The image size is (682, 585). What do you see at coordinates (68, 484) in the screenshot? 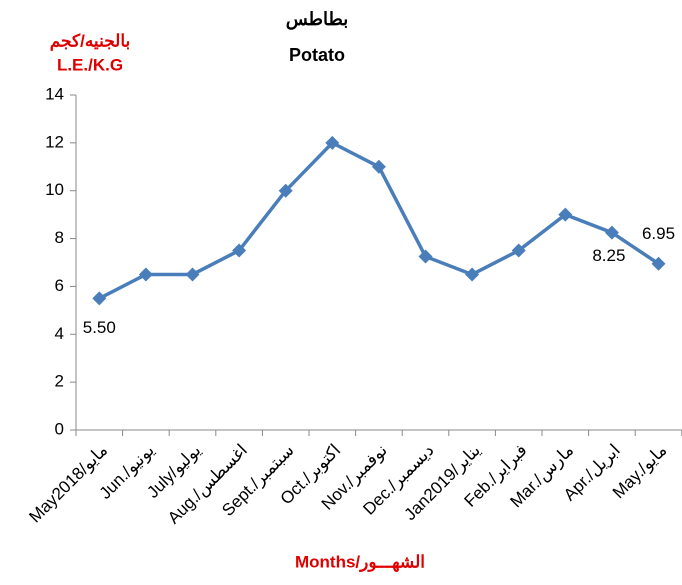
I see `x-tick-label: May2018/مايو` at bounding box center [68, 484].